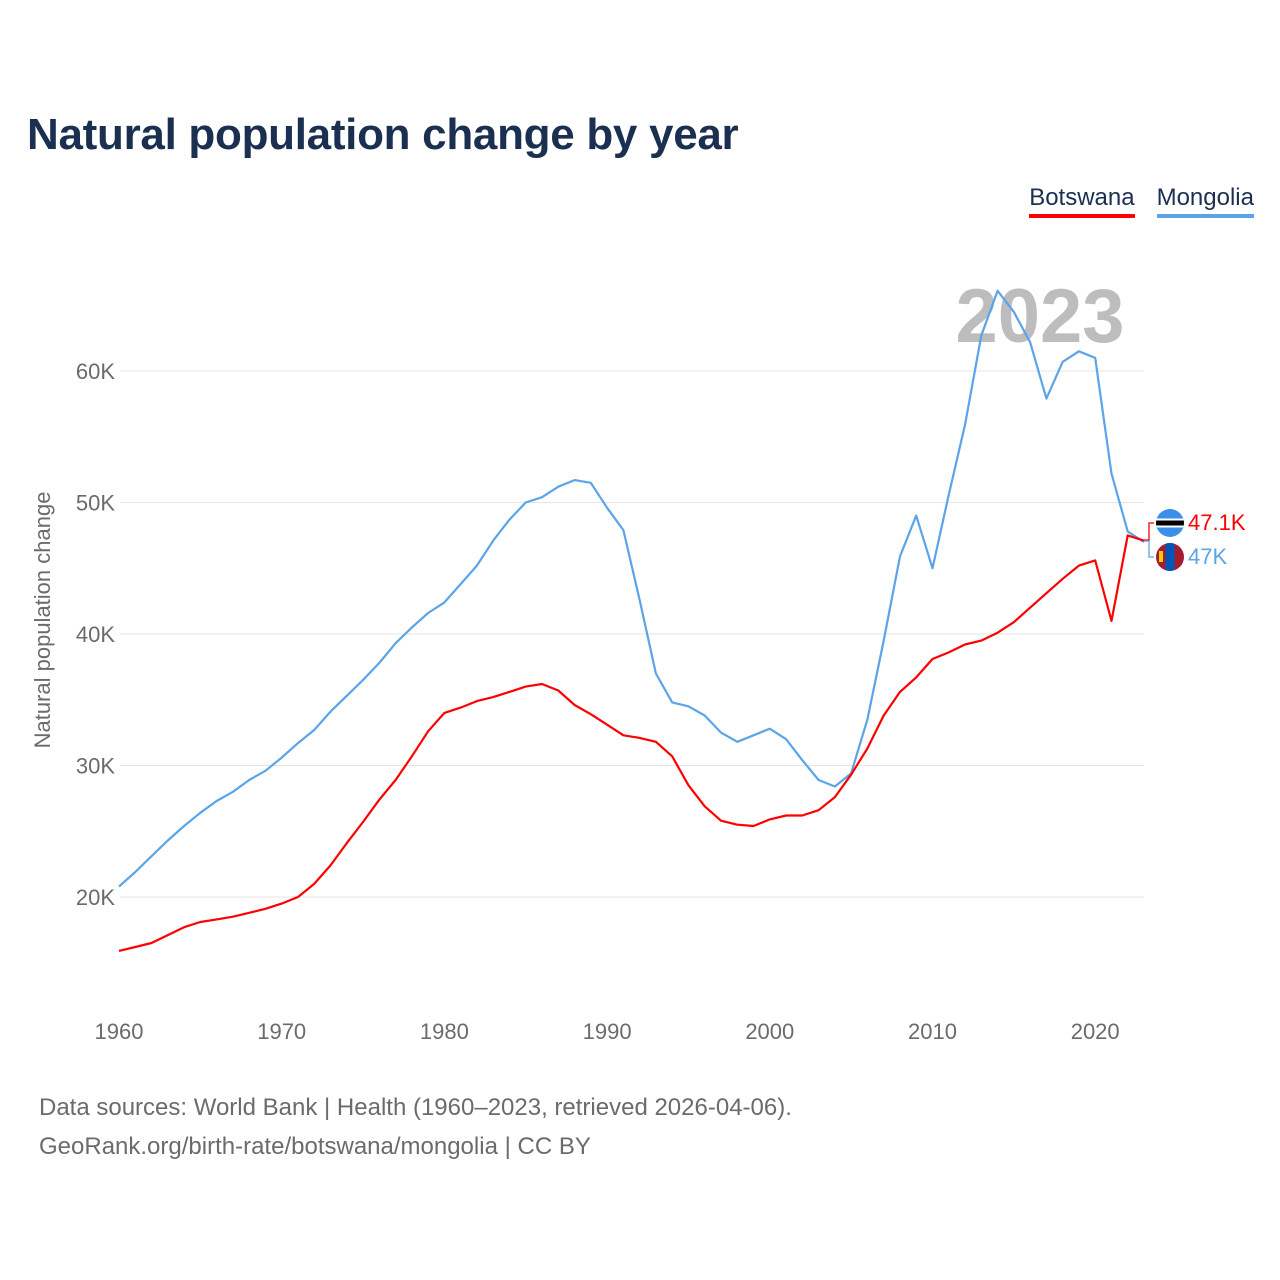 The width and height of the screenshot is (1280, 1280). I want to click on legend: Botswana Mongolia, so click(1141, 201).